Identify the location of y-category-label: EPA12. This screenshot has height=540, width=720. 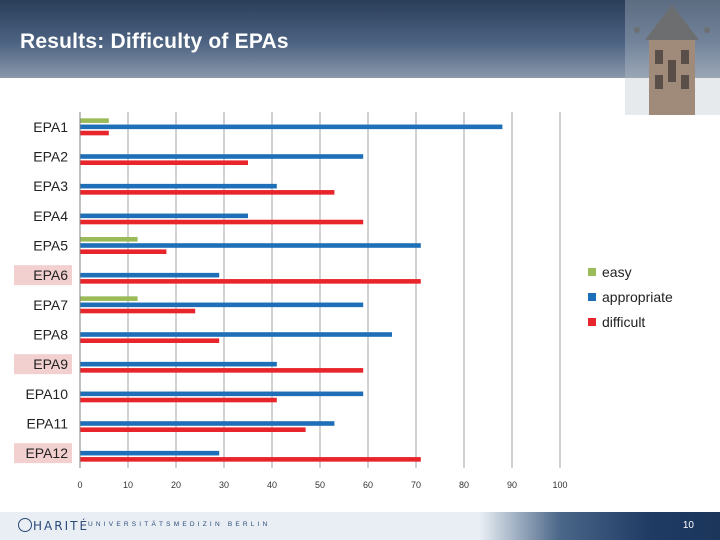
(46, 453).